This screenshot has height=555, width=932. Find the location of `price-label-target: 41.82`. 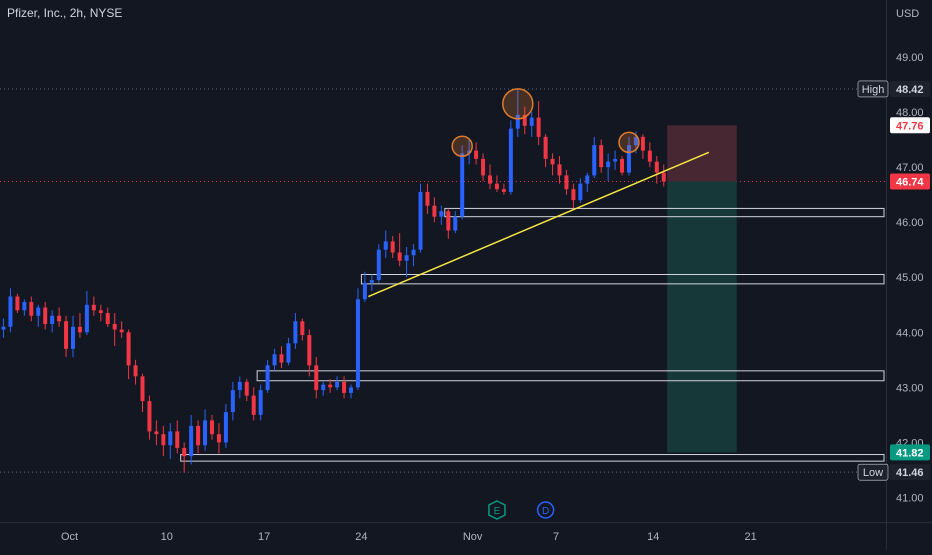

price-label-target: 41.82 is located at coordinates (910, 452).